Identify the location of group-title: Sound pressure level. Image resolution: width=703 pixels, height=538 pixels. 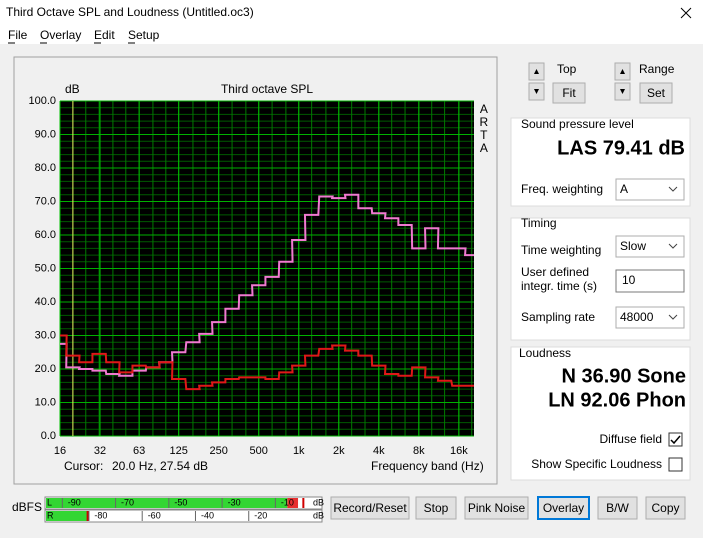
(577, 124).